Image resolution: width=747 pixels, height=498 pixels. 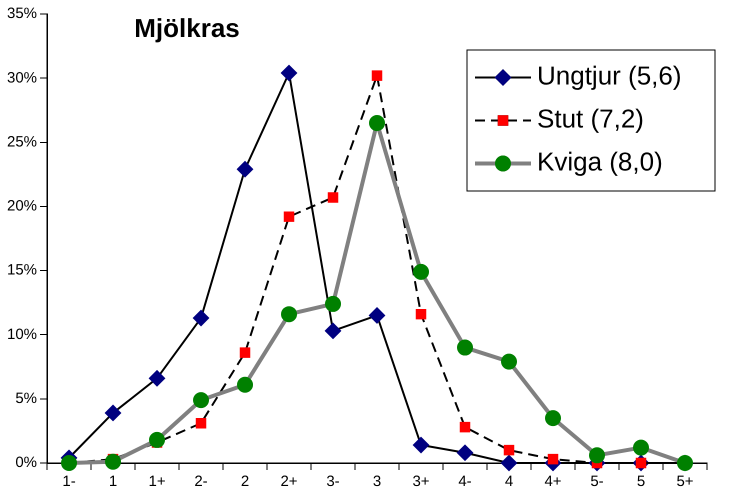 What do you see at coordinates (597, 481) in the screenshot?
I see `x-tick-label: 5-` at bounding box center [597, 481].